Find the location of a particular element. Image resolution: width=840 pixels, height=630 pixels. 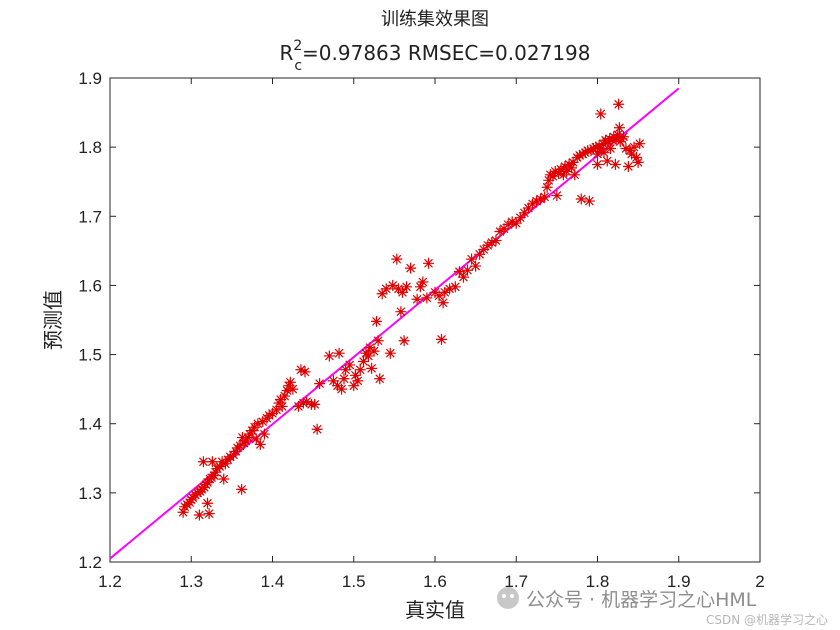

y-axis-label: 预测值 is located at coordinates (53, 320).